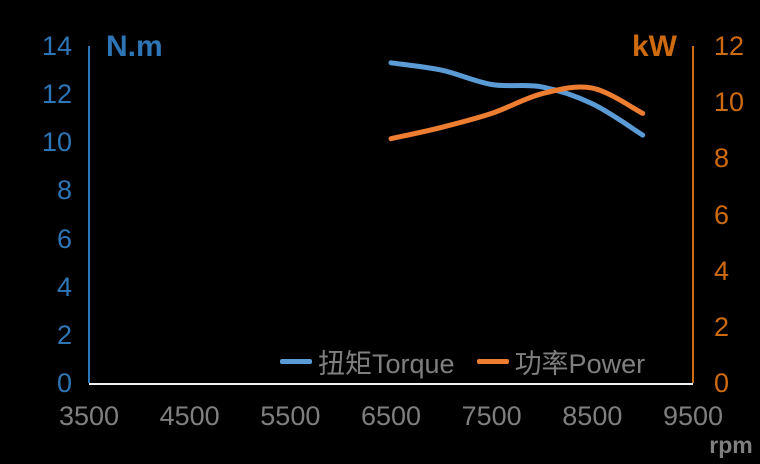  I want to click on torque-line, so click(517, 99).